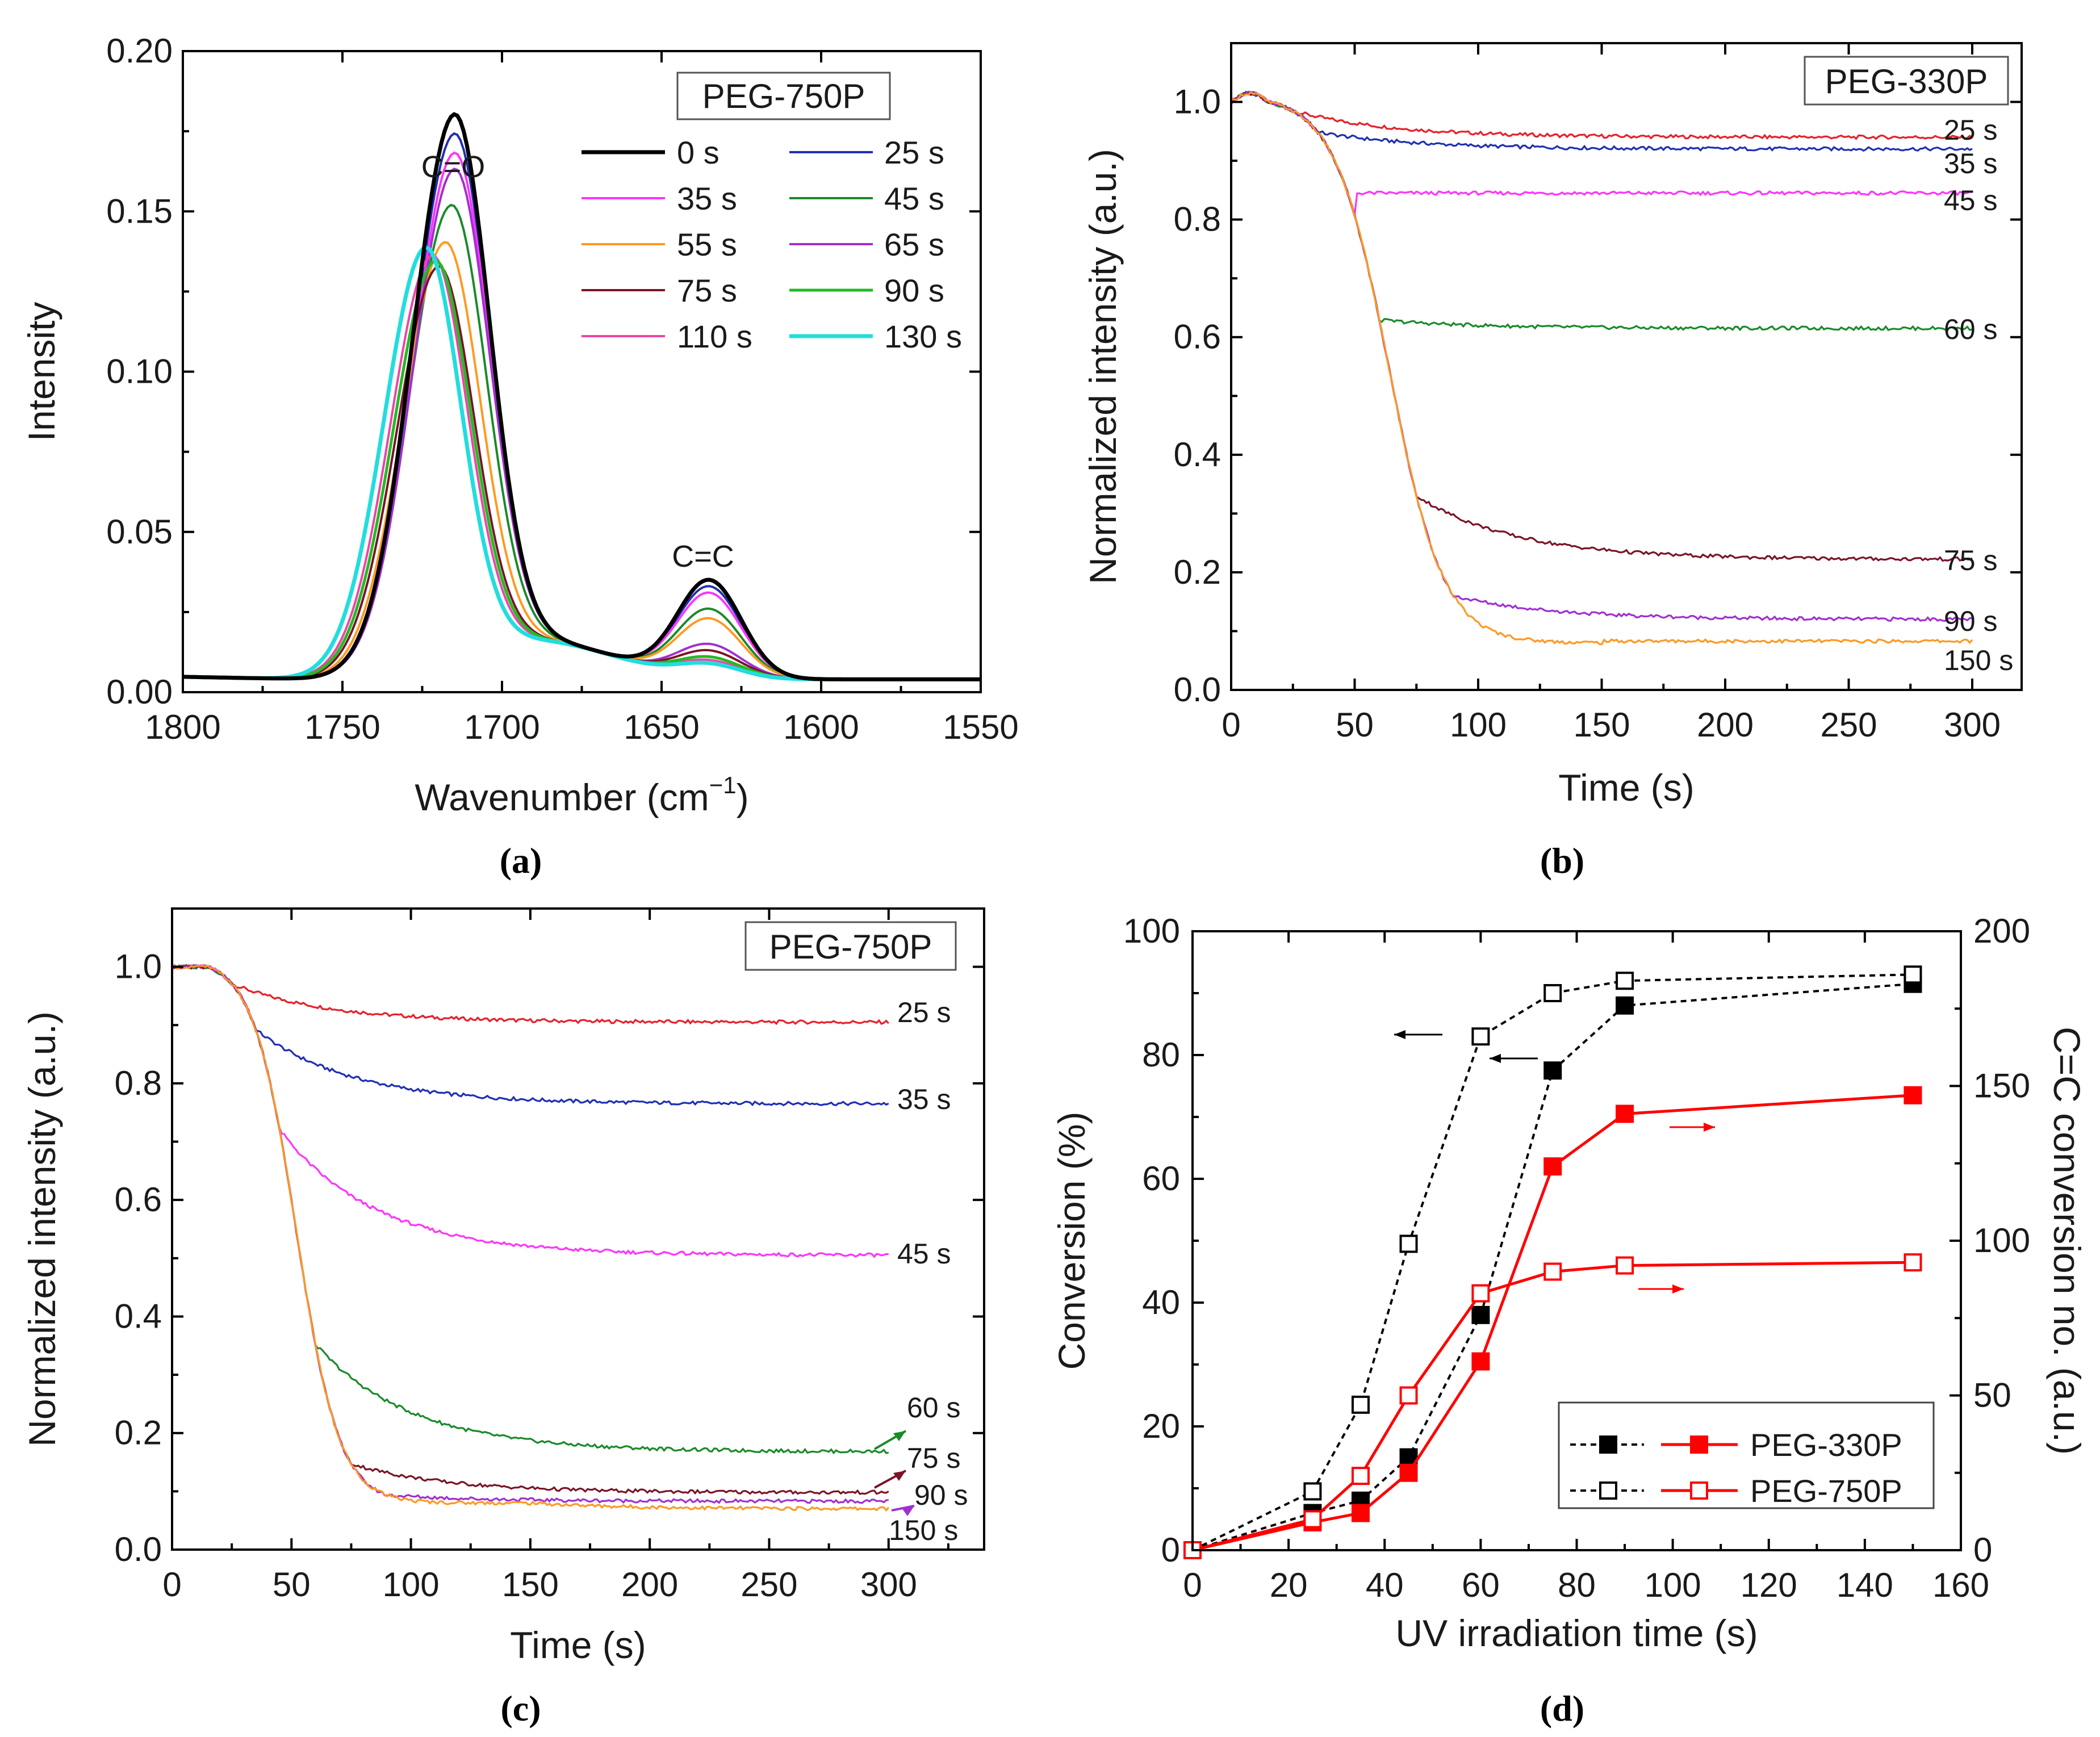  Describe the element at coordinates (889, 1585) in the screenshot. I see `x-tick-label: 300` at that location.